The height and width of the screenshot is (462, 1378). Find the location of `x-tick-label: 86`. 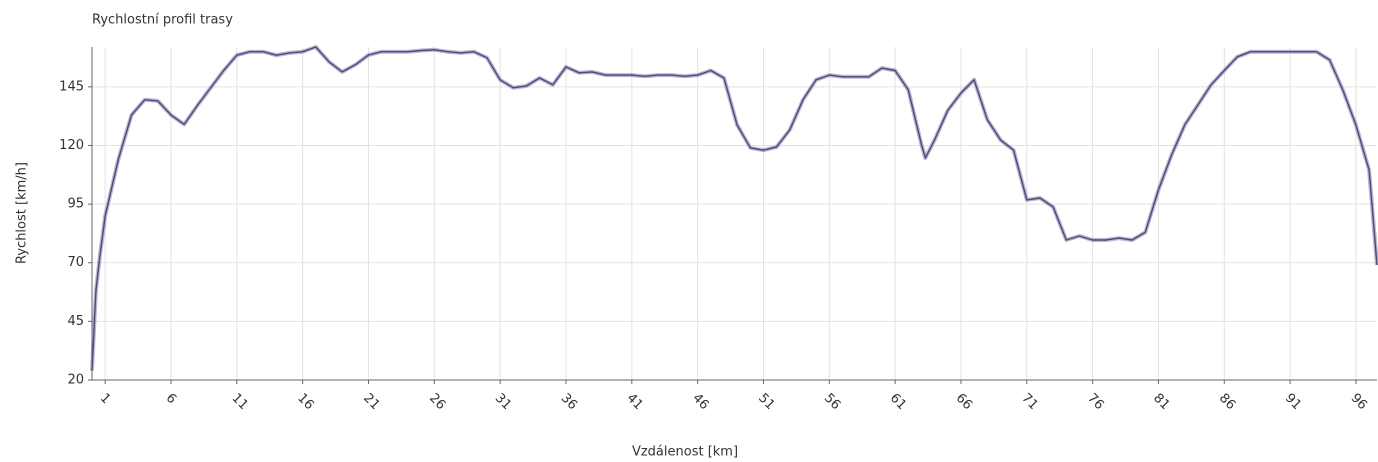

x-tick-label: 86 is located at coordinates (1227, 402).